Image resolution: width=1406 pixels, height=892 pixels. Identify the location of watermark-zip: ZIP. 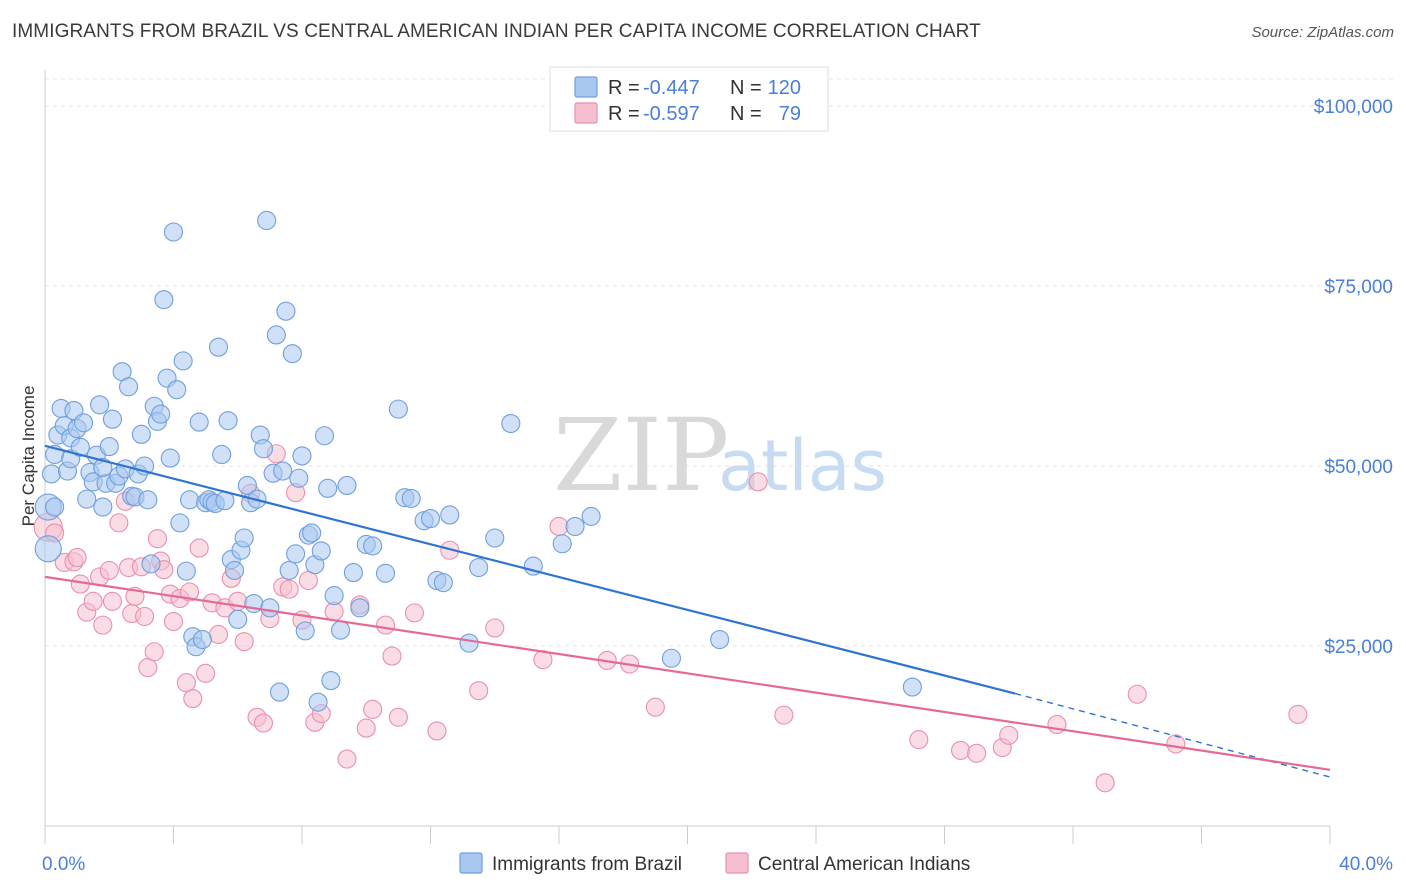
(641, 455).